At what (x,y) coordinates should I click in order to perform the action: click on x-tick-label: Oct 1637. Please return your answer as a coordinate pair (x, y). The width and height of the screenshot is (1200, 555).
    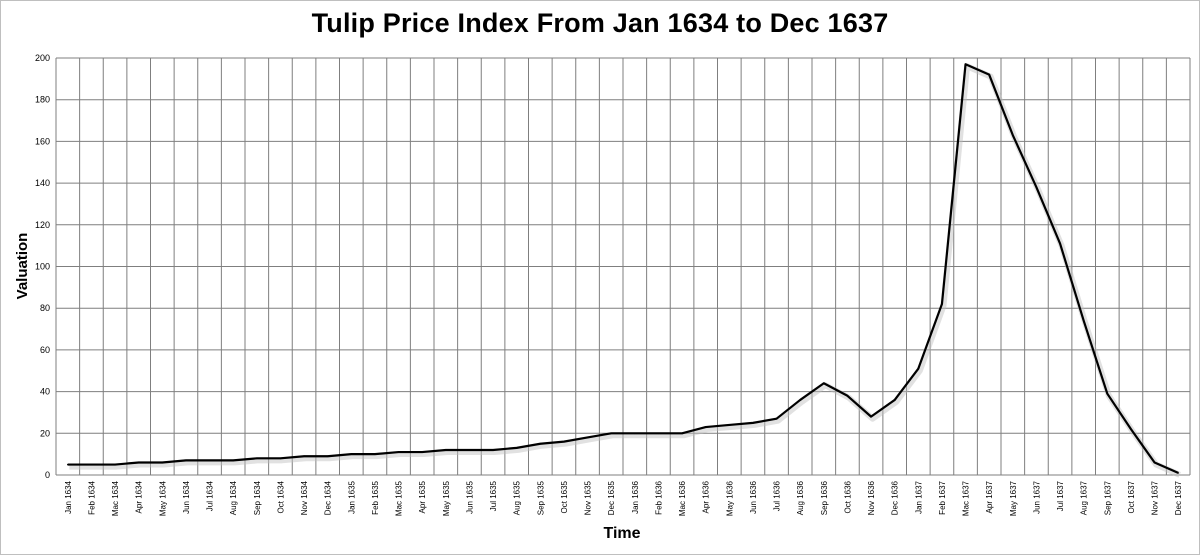
    Looking at the image, I should click on (1131, 496).